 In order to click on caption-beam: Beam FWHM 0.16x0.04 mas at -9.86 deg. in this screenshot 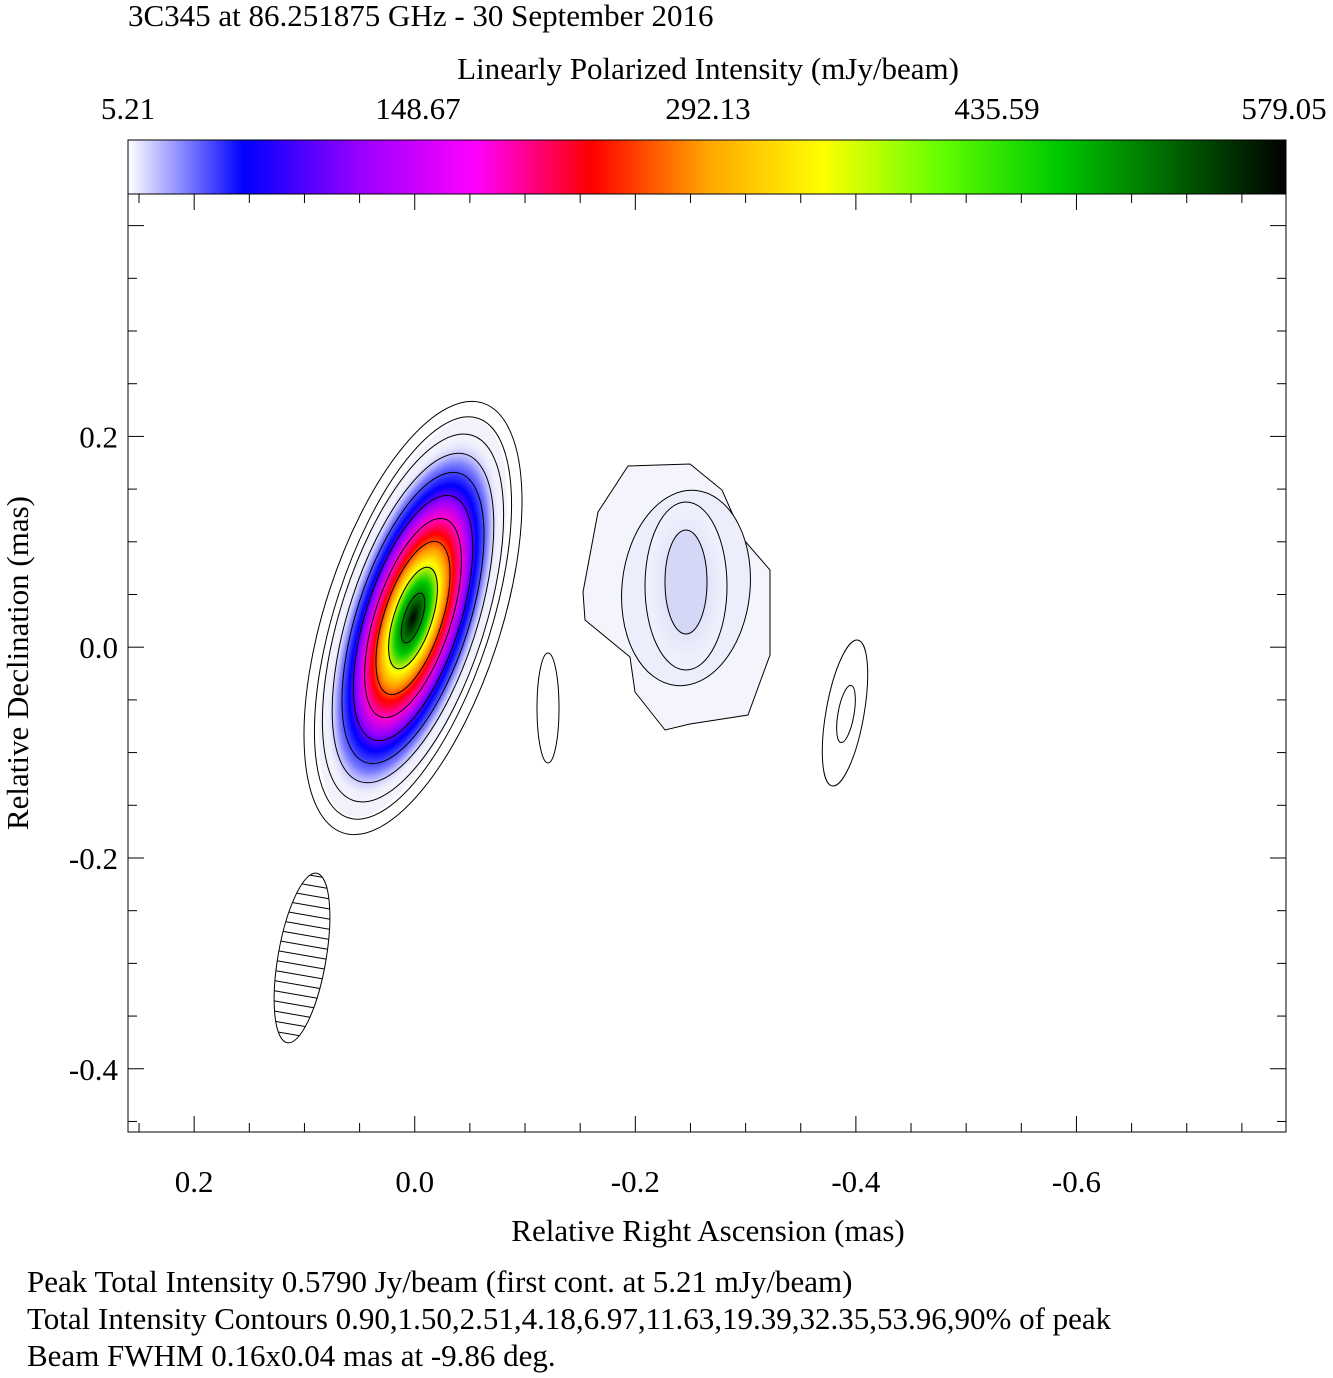, I will do `click(291, 1355)`.